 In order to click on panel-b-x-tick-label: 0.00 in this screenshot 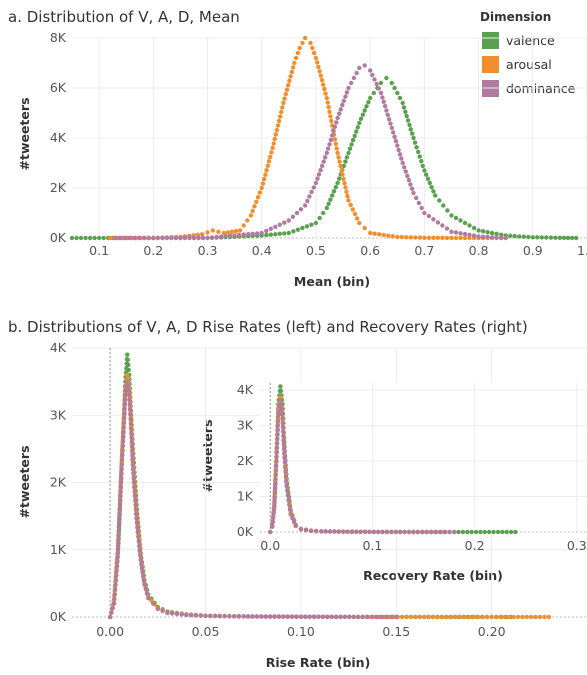, I will do `click(110, 631)`.